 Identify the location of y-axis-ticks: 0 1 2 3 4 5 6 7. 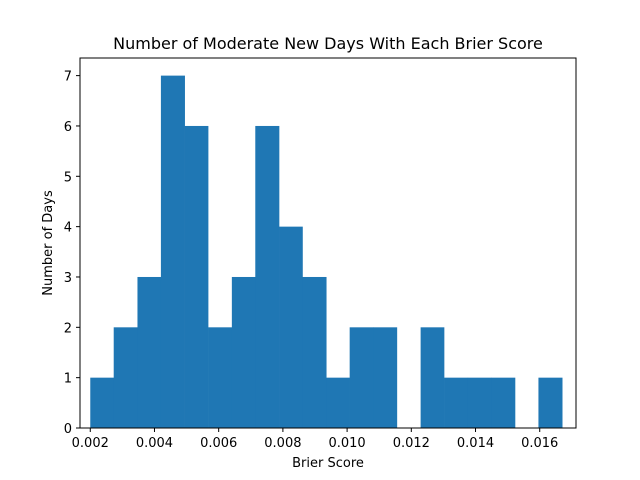
(72, 253).